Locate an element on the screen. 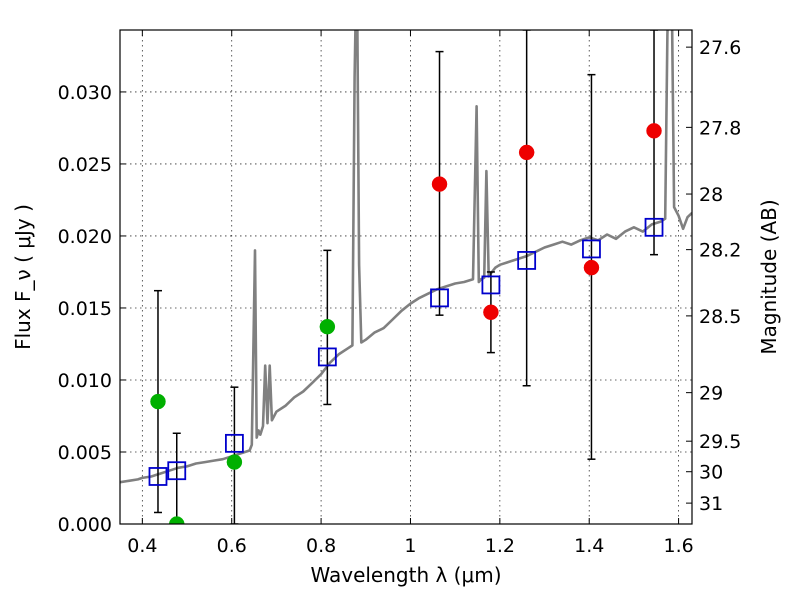 The height and width of the screenshot is (600, 800). x-tick-label: 1 is located at coordinates (410, 546).